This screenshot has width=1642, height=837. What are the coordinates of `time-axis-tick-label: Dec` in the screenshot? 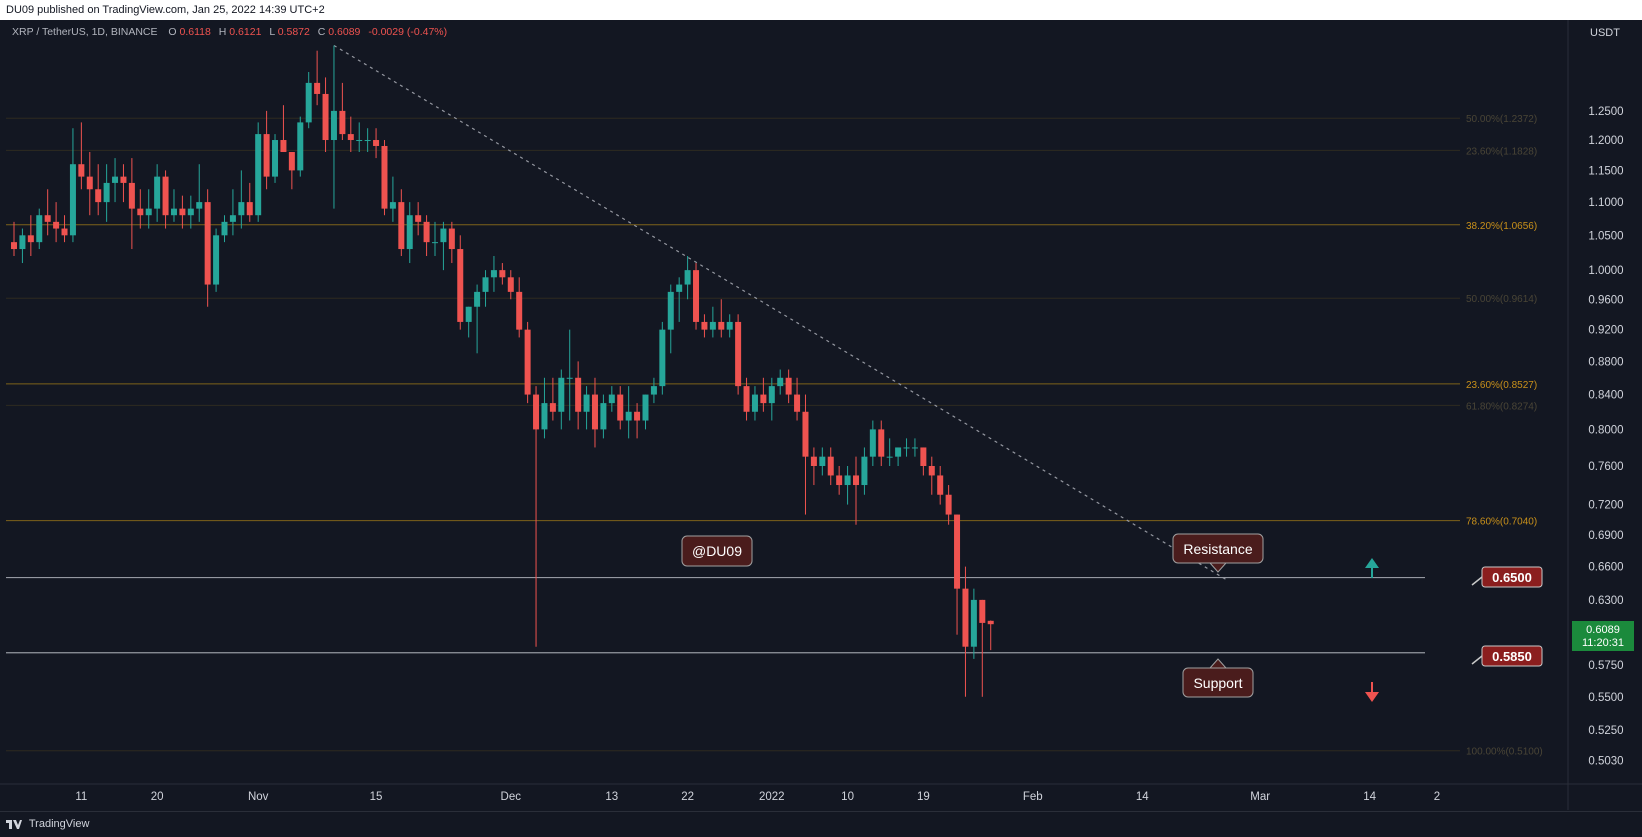 It's located at (511, 797).